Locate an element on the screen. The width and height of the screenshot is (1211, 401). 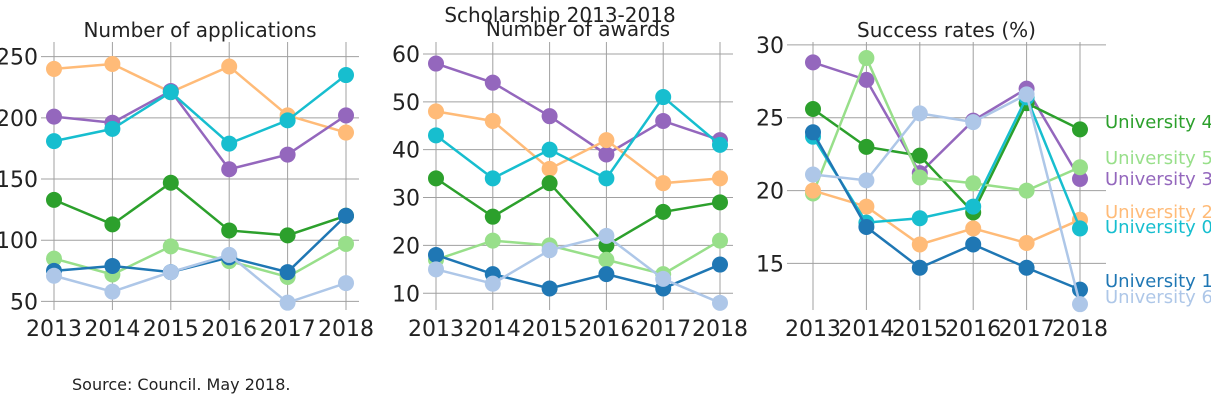
y-tick-label: 60 is located at coordinates (406, 55).